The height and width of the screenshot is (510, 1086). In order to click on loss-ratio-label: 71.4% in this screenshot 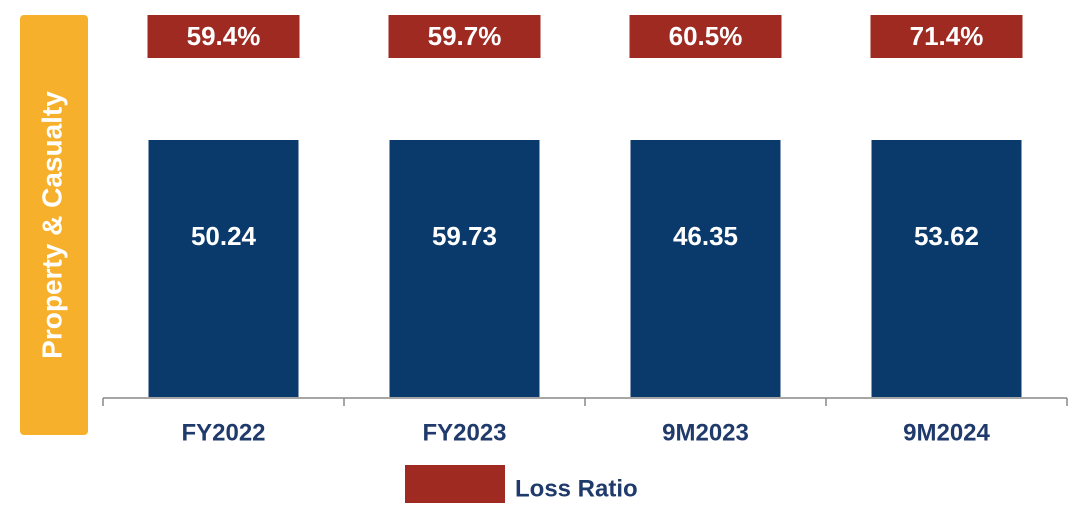, I will do `click(947, 36)`.